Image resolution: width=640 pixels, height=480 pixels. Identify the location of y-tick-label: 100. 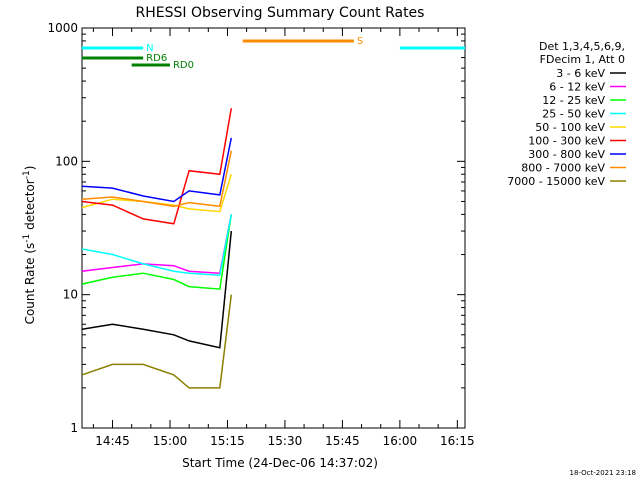
(66, 161).